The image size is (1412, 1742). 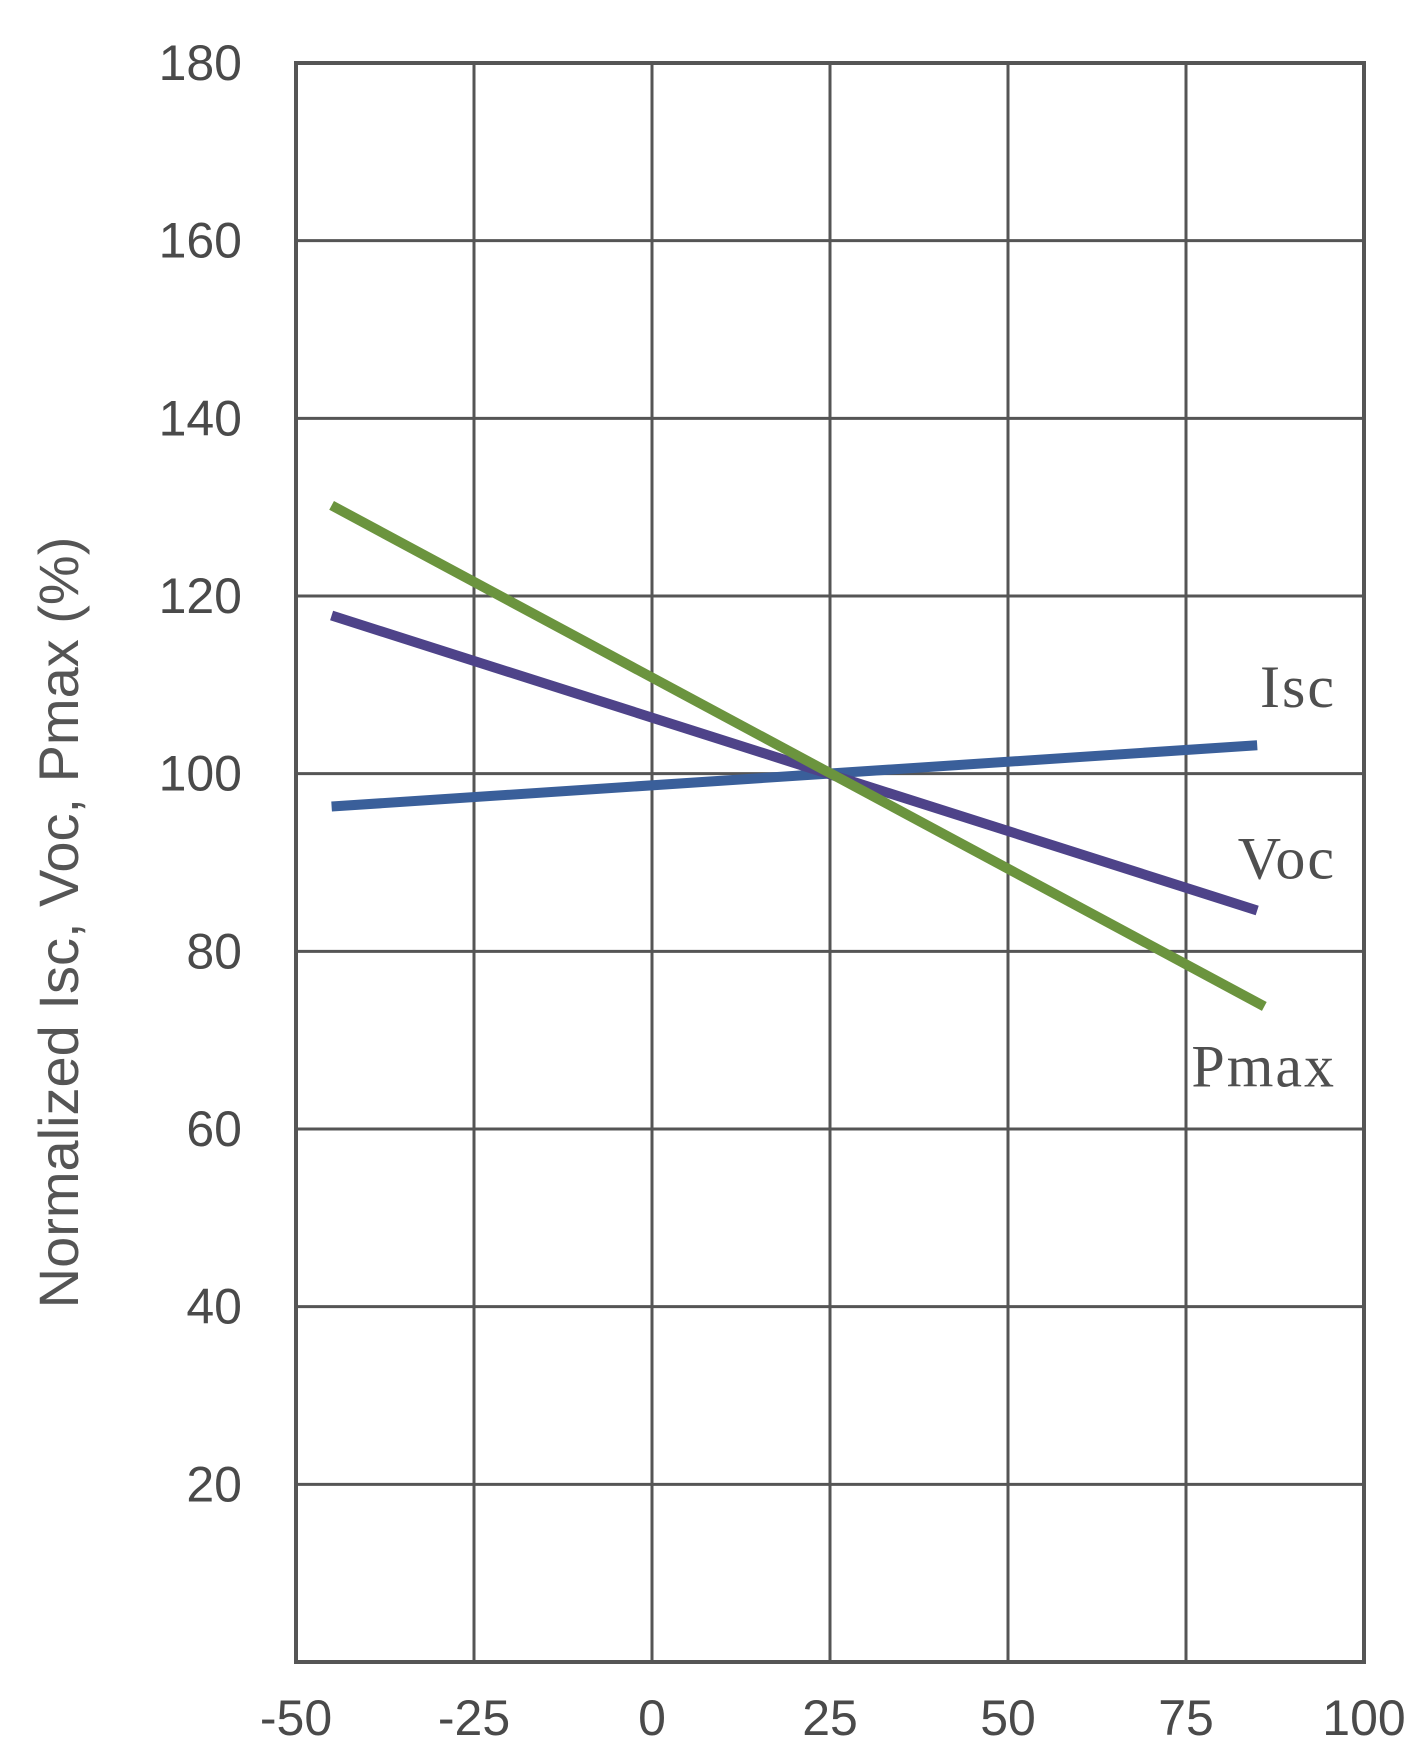 What do you see at coordinates (794, 776) in the screenshot?
I see `series-line-isc` at bounding box center [794, 776].